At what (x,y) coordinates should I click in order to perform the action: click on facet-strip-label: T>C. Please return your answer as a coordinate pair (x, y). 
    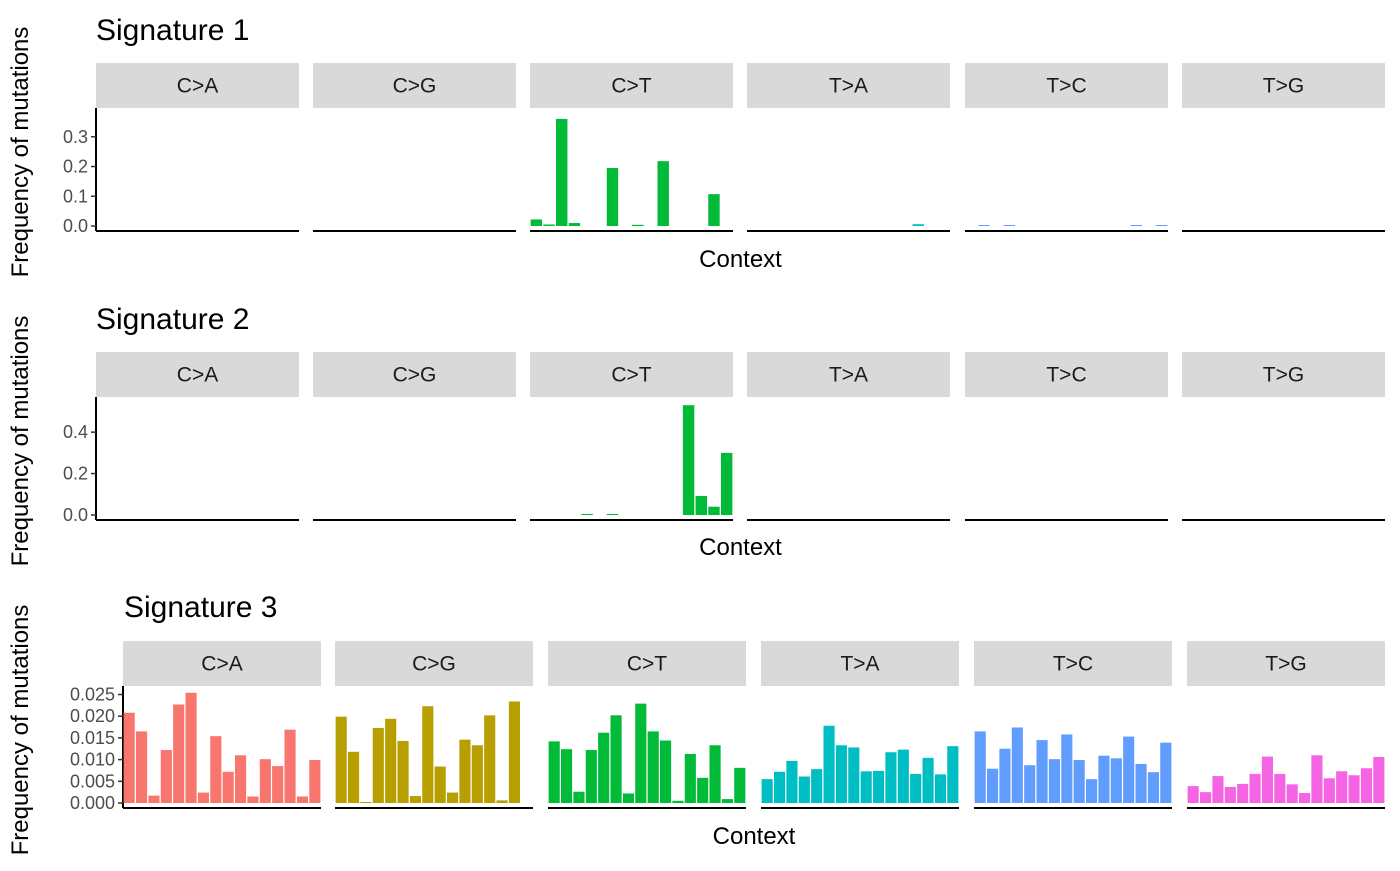
    Looking at the image, I should click on (1066, 86).